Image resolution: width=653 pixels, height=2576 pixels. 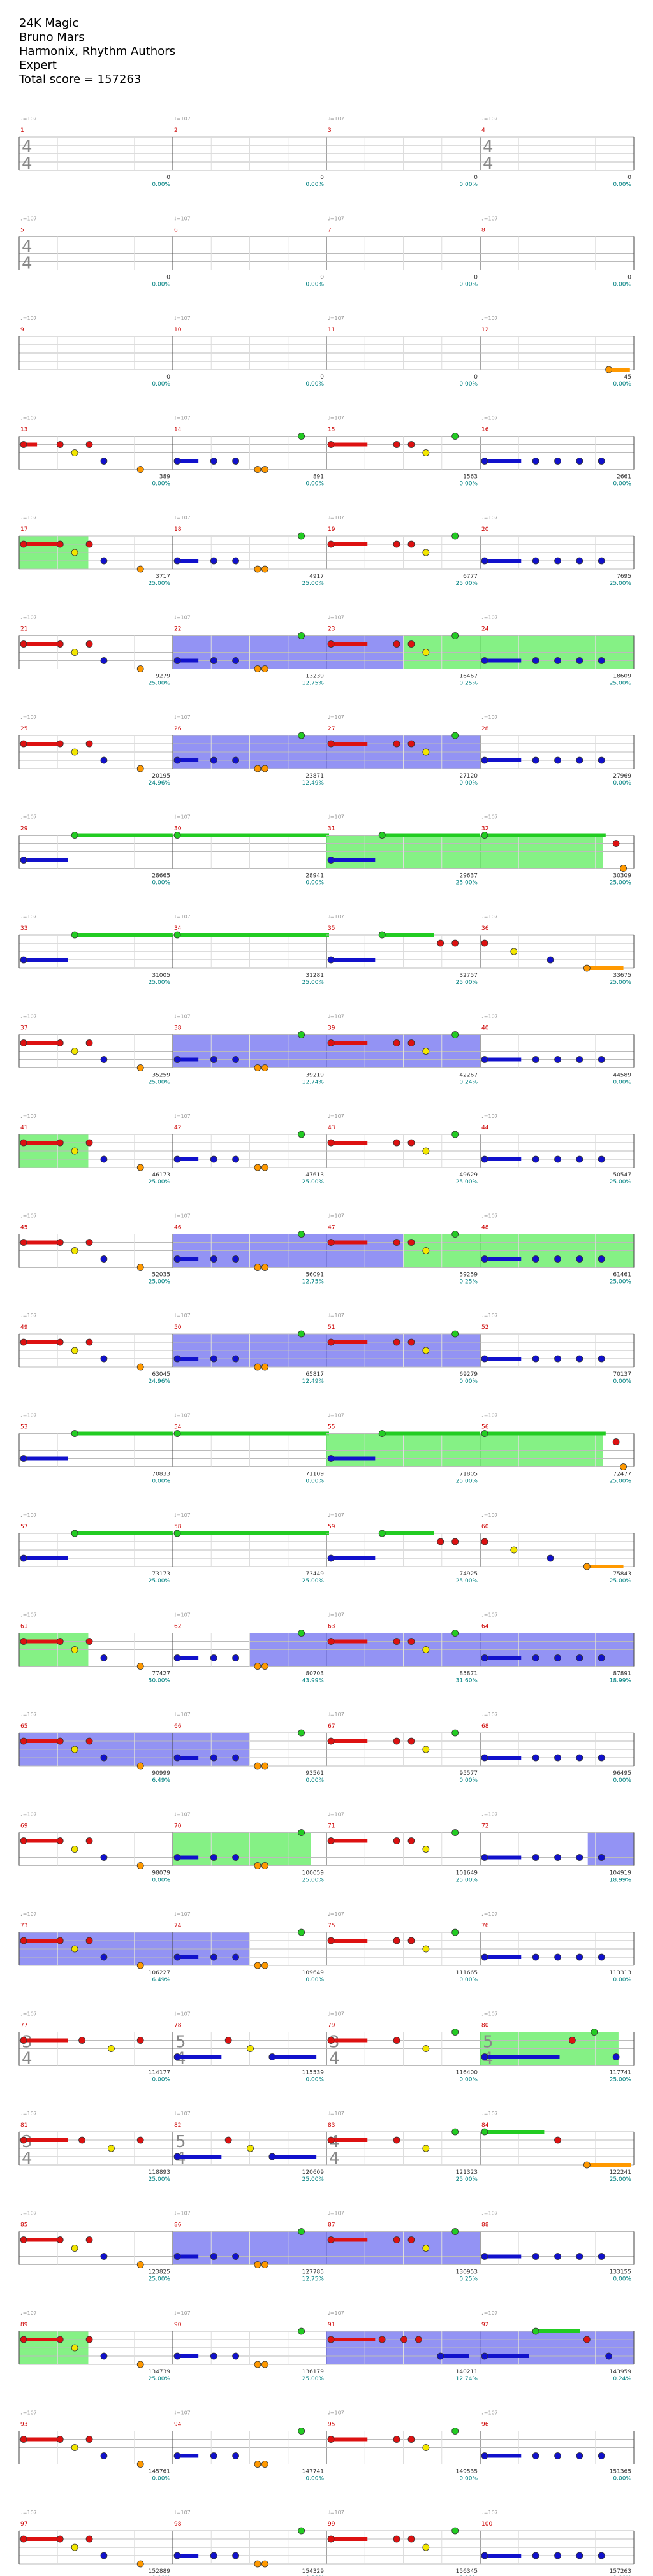 What do you see at coordinates (484, 1826) in the screenshot?
I see `measure-number: 72` at bounding box center [484, 1826].